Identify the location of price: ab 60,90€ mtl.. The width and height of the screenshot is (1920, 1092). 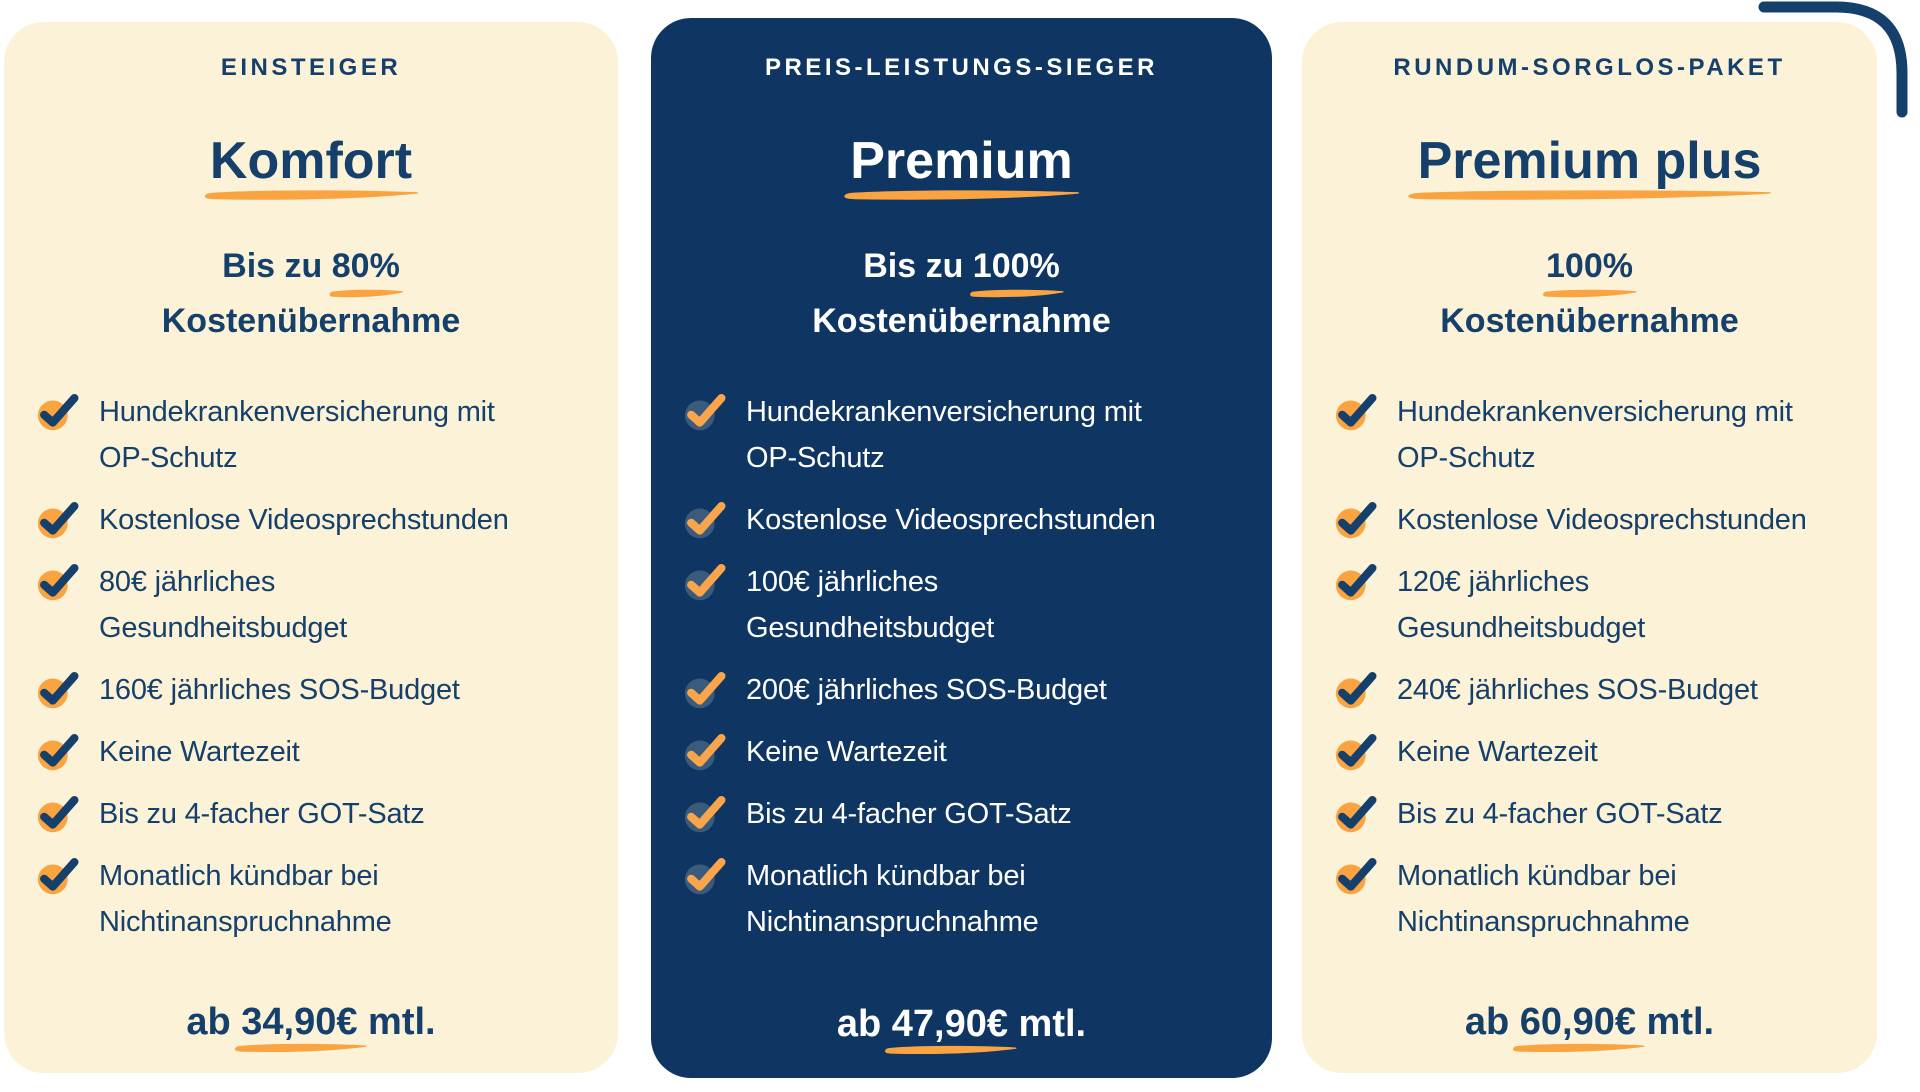
(1589, 1026).